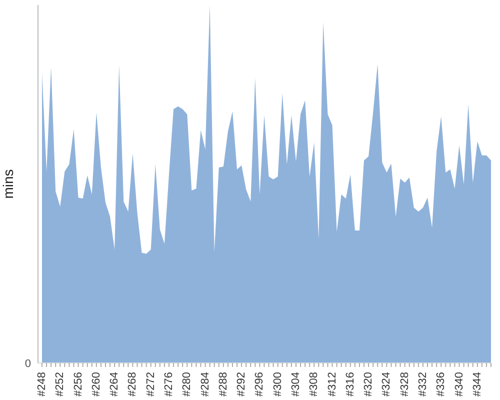 This screenshot has width=500, height=400. What do you see at coordinates (8, 184) in the screenshot?
I see `y-axis-title: mins` at bounding box center [8, 184].